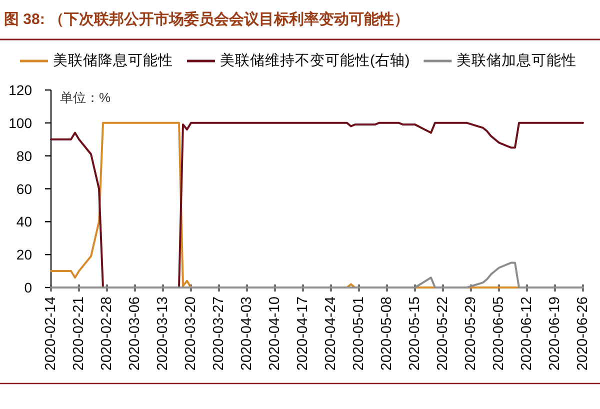 This screenshot has width=600, height=409. What do you see at coordinates (163, 333) in the screenshot?
I see `x-tick-label: 2020-03-13` at bounding box center [163, 333].